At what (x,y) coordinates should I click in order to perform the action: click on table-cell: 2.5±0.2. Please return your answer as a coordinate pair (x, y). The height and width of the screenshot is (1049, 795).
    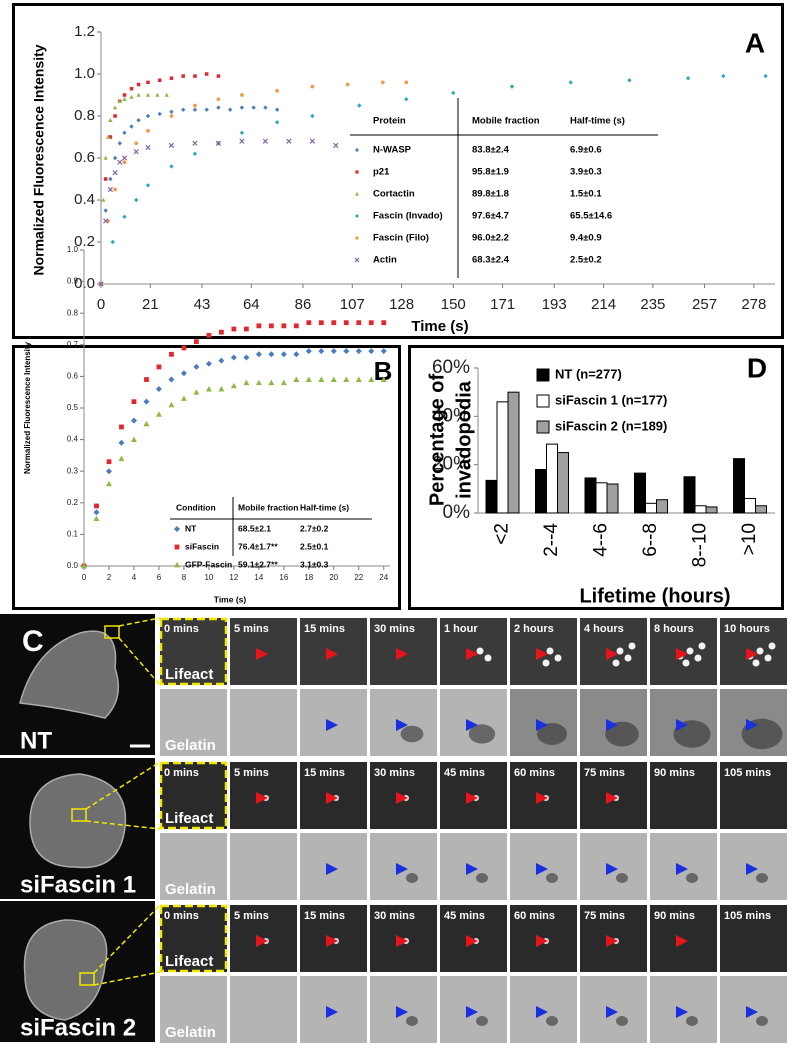
    Looking at the image, I should click on (586, 260).